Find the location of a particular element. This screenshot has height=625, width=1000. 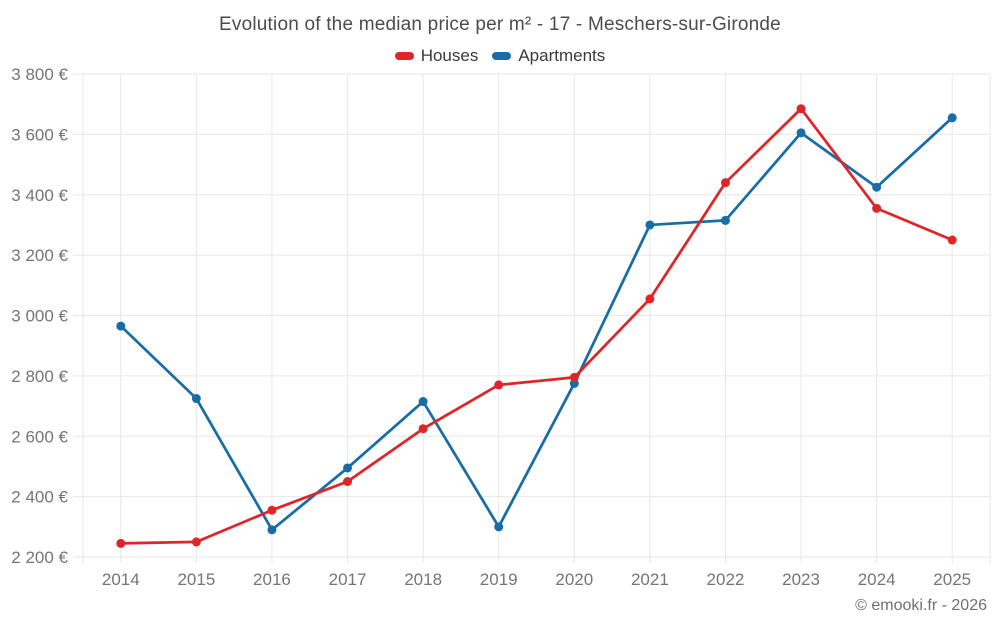

y-axis-label: 2 800 € is located at coordinates (39, 376).